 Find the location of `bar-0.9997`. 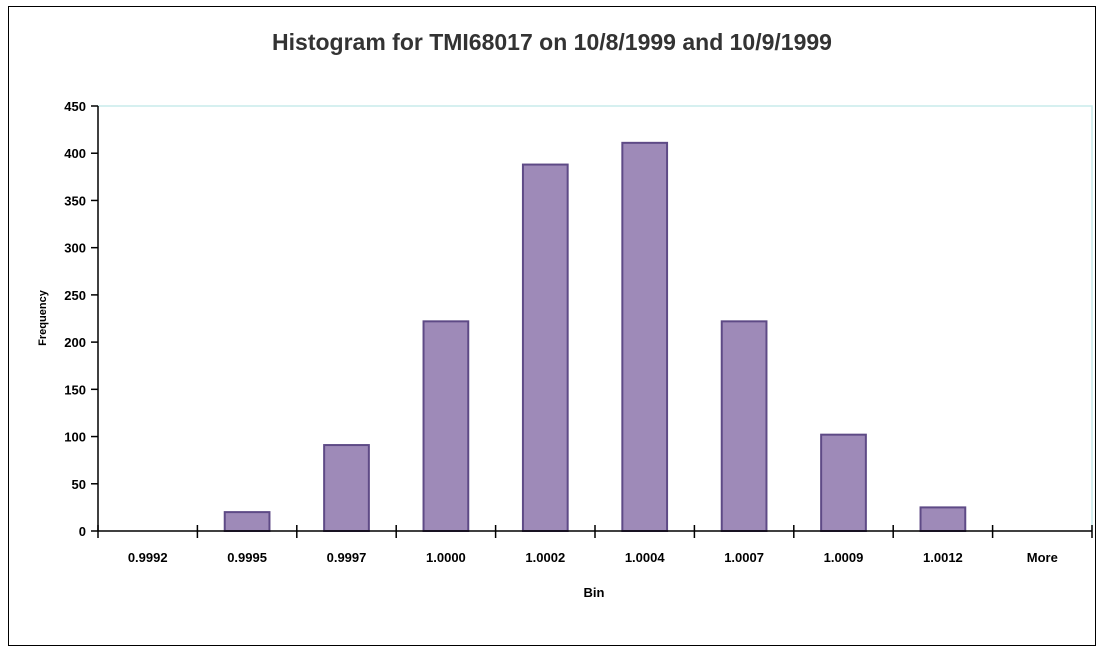

bar-0.9997 is located at coordinates (346, 488).